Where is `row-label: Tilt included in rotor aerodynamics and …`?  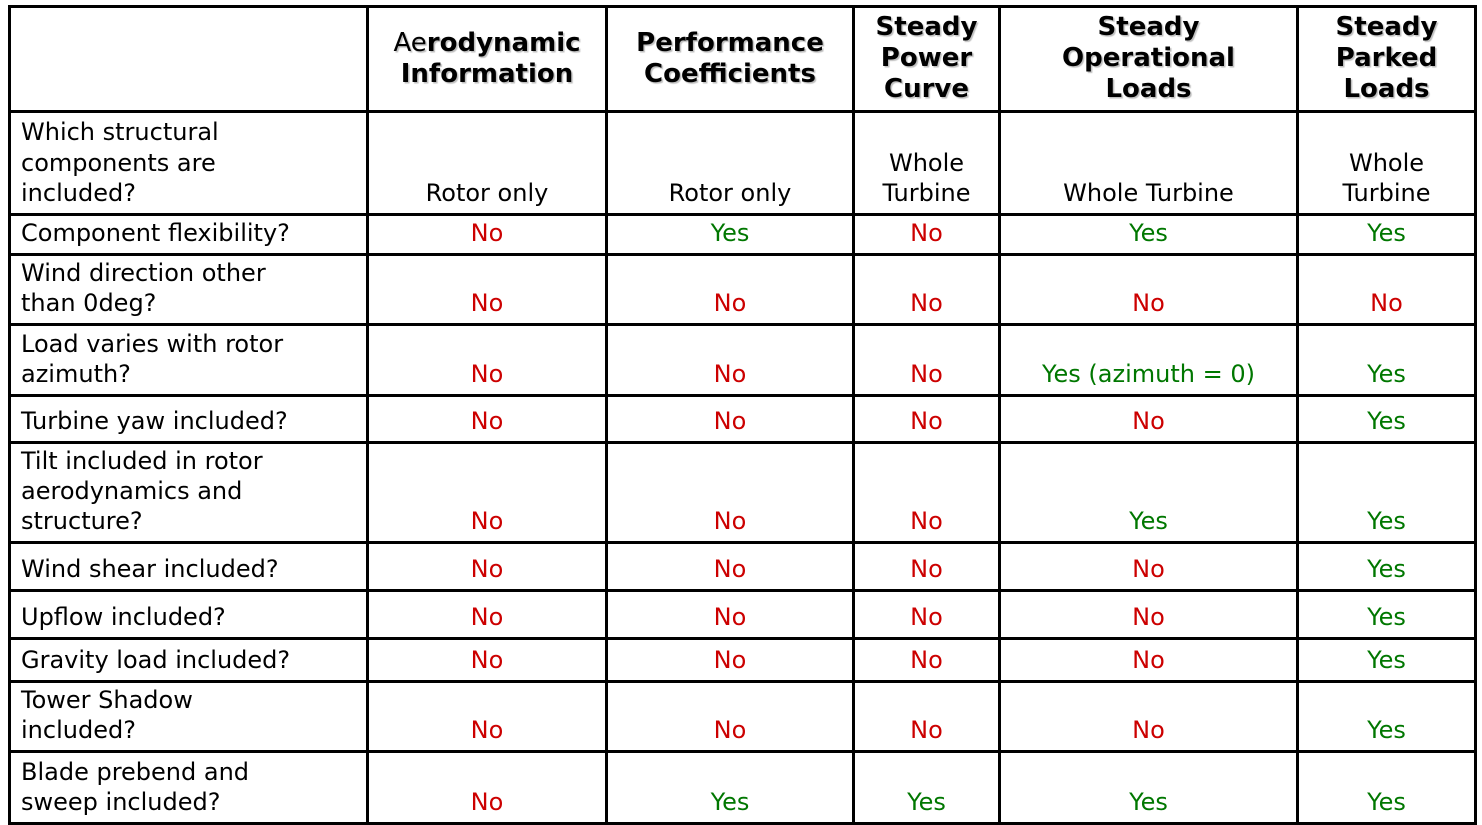
row-label: Tilt included in rotor aerodynamics and … is located at coordinates (188, 492).